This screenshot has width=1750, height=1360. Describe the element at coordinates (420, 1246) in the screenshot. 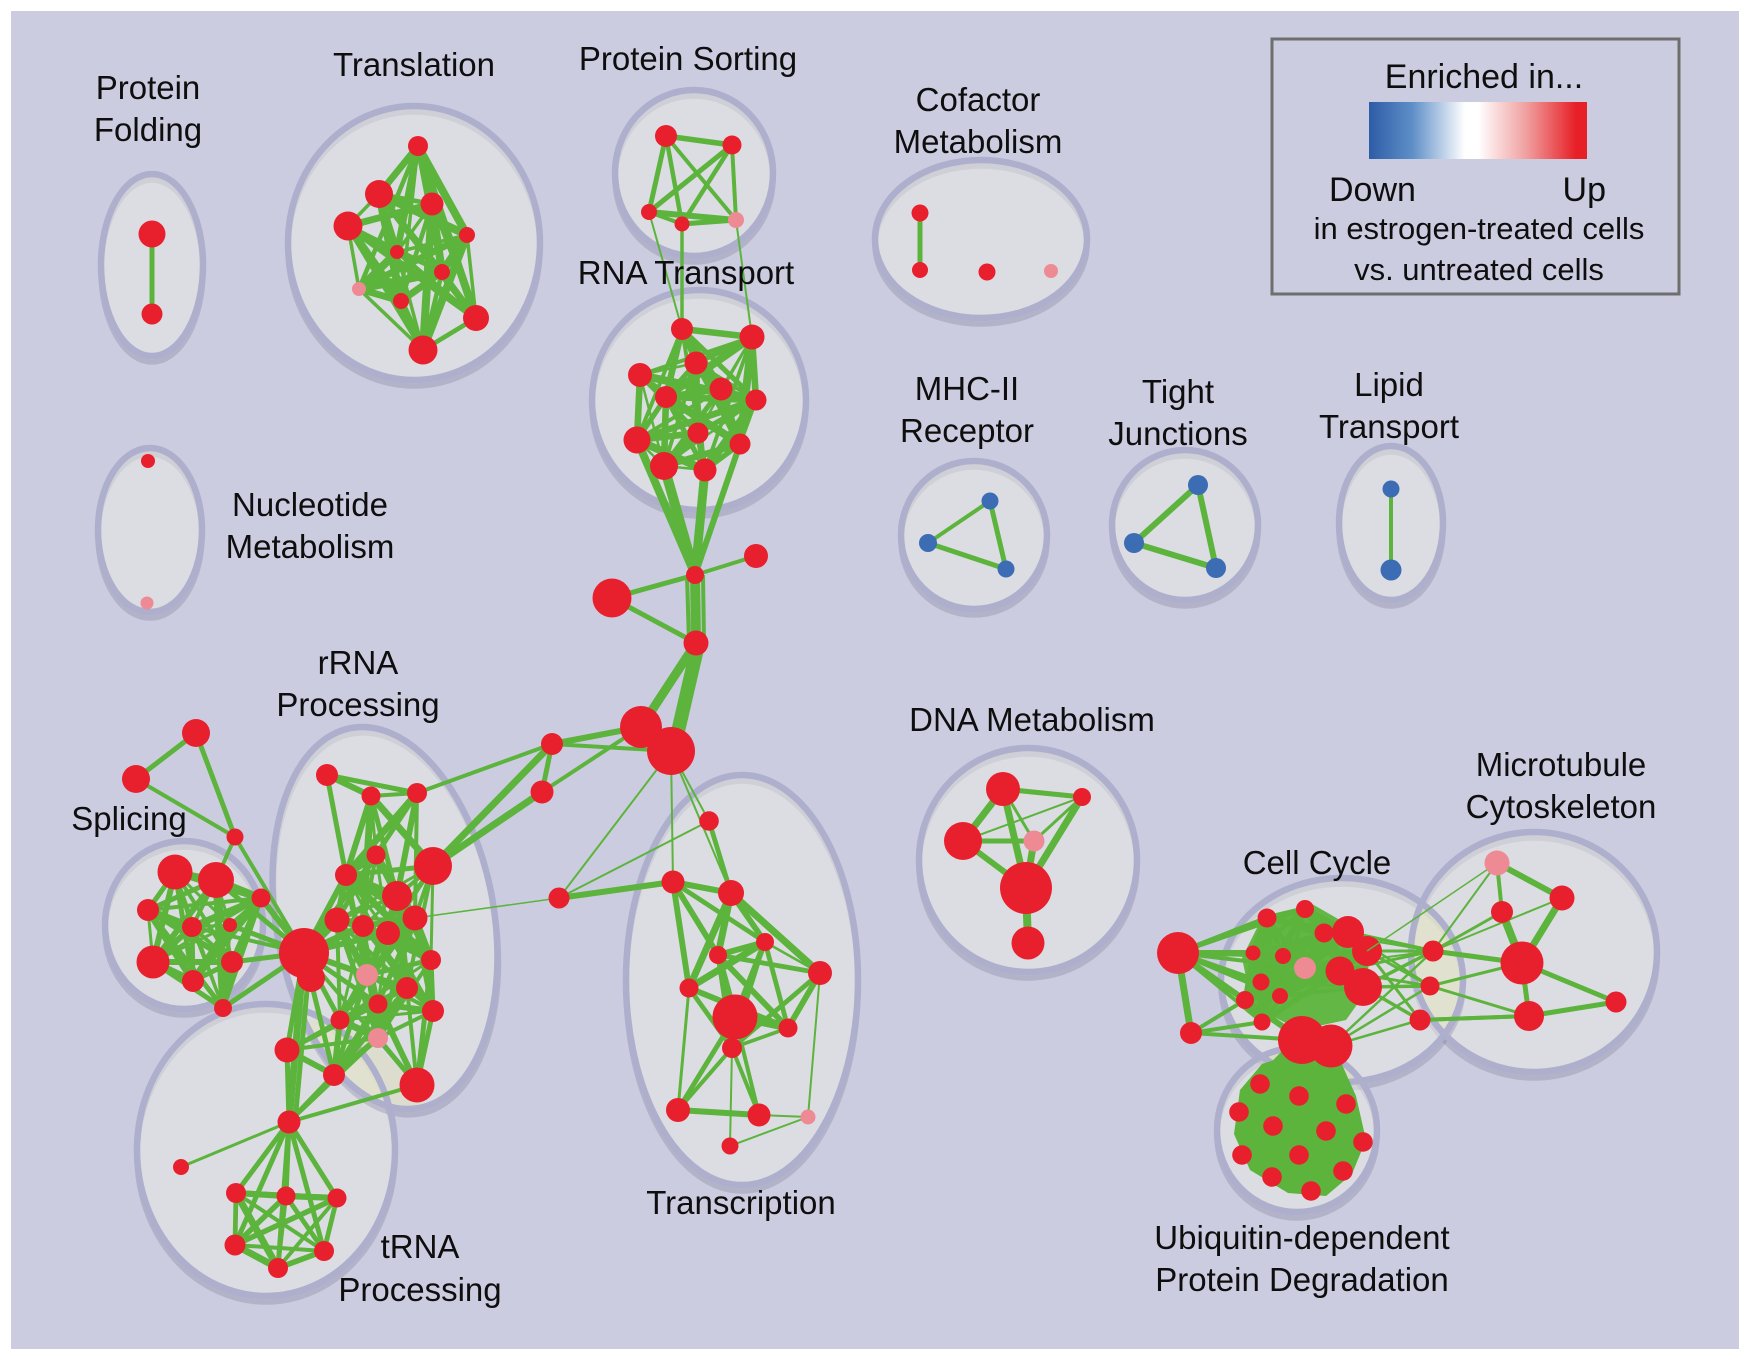

I see `svg-text: tRNA` at that location.